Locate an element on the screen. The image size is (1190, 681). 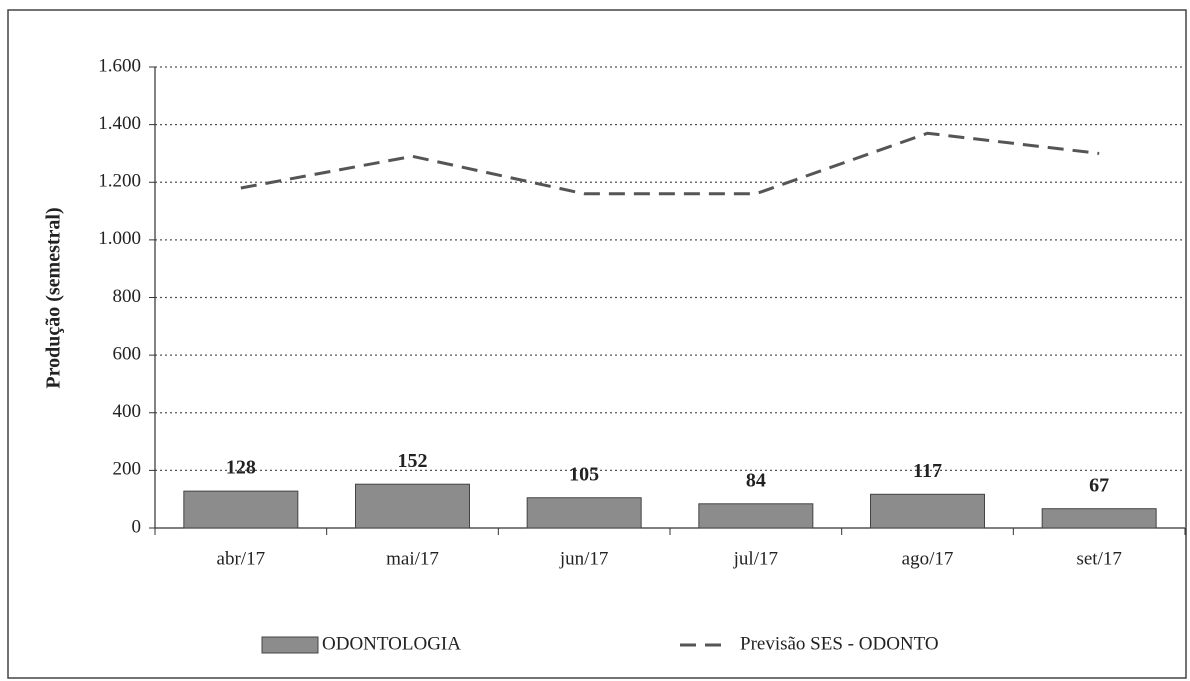
data-label: 128 is located at coordinates (241, 468).